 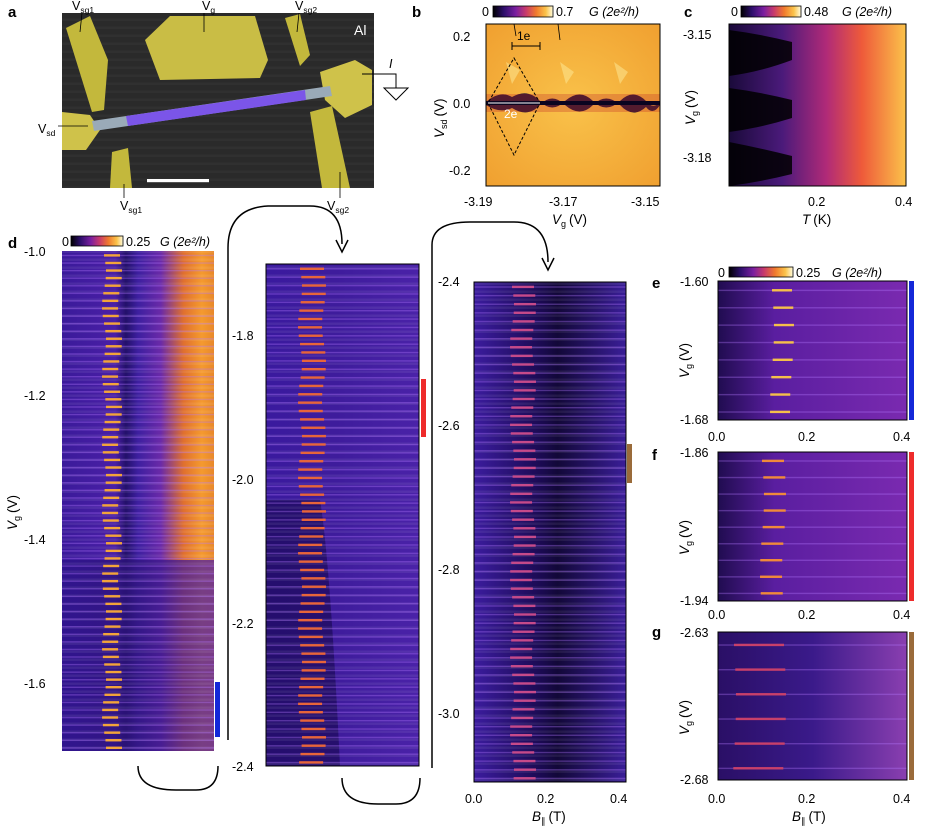 What do you see at coordinates (564, 12) in the screenshot?
I see `svg-text: 0.7` at bounding box center [564, 12].